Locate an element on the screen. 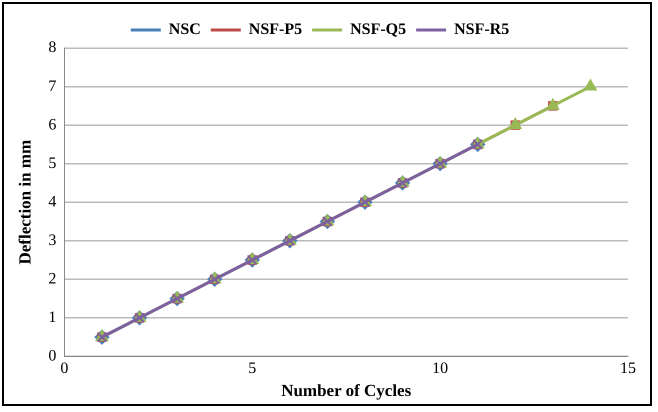  x-axis-title: Number of Cycles is located at coordinates (346, 390).